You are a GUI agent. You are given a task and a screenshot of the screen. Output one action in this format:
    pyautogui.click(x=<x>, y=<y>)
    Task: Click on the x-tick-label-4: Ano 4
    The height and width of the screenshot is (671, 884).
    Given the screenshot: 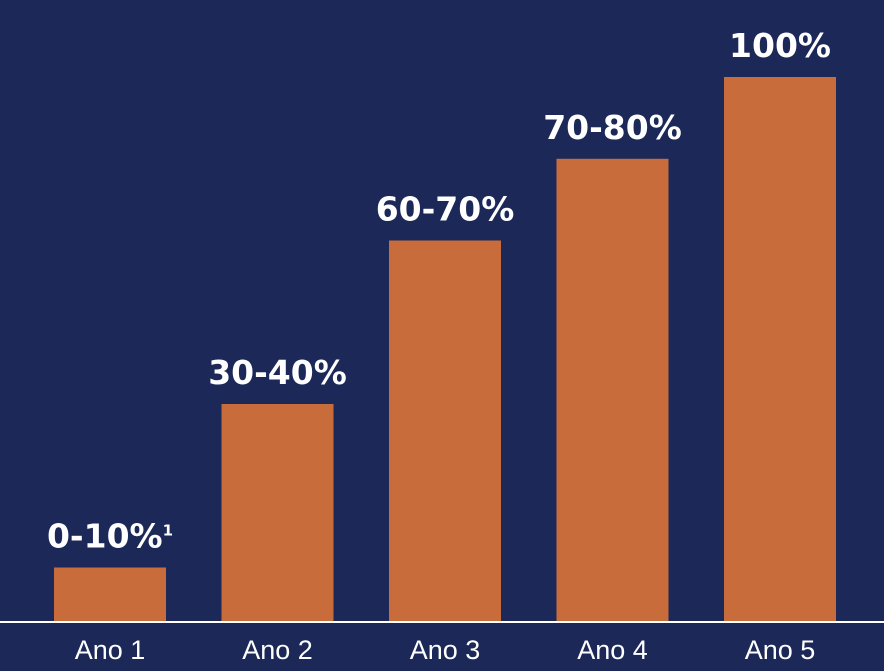 What is the action you would take?
    pyautogui.click(x=612, y=650)
    